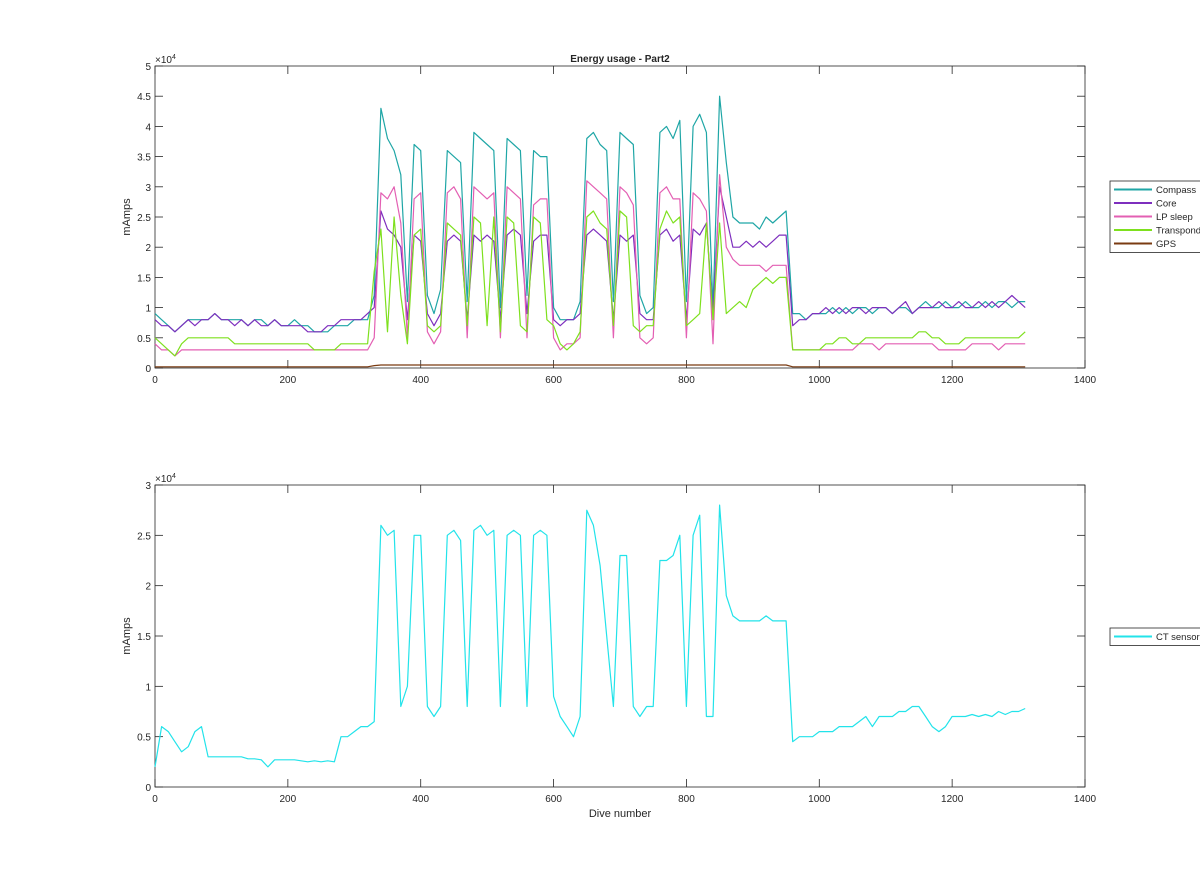 The image size is (1200, 885). Describe the element at coordinates (590, 259) in the screenshot. I see `series-line-core` at that location.